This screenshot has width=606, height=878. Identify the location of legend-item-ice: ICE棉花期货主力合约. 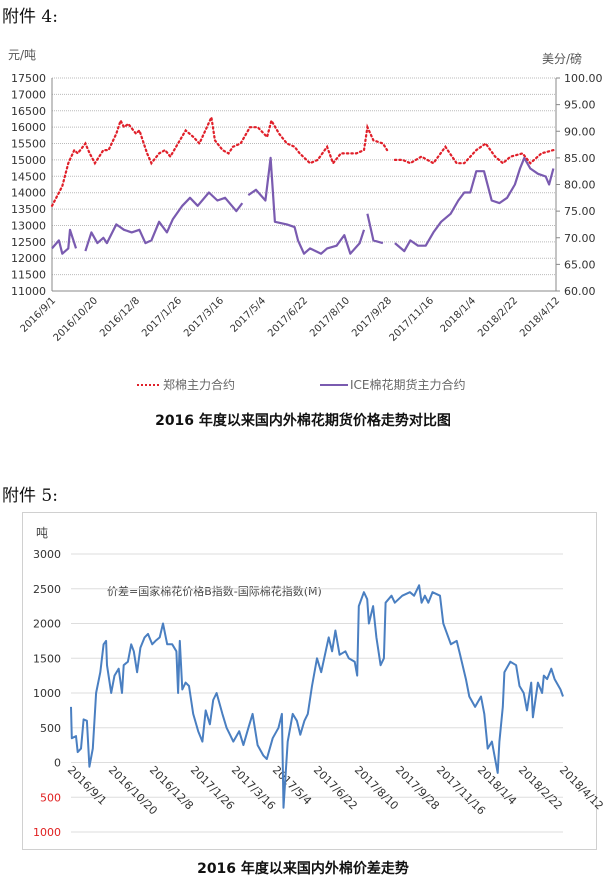
(393, 384).